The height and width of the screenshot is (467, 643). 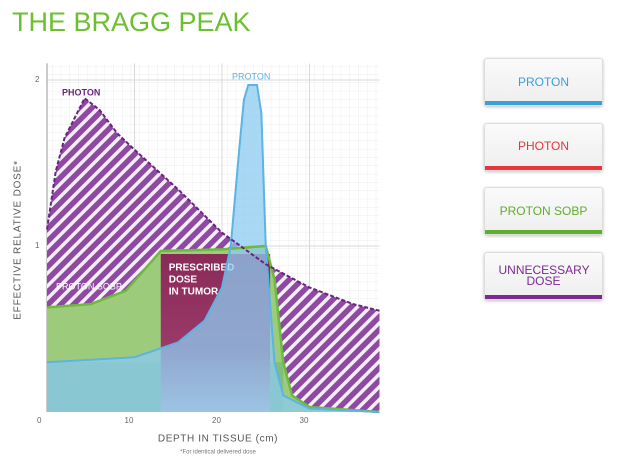 I want to click on legend-button: PHOTON, so click(x=543, y=146).